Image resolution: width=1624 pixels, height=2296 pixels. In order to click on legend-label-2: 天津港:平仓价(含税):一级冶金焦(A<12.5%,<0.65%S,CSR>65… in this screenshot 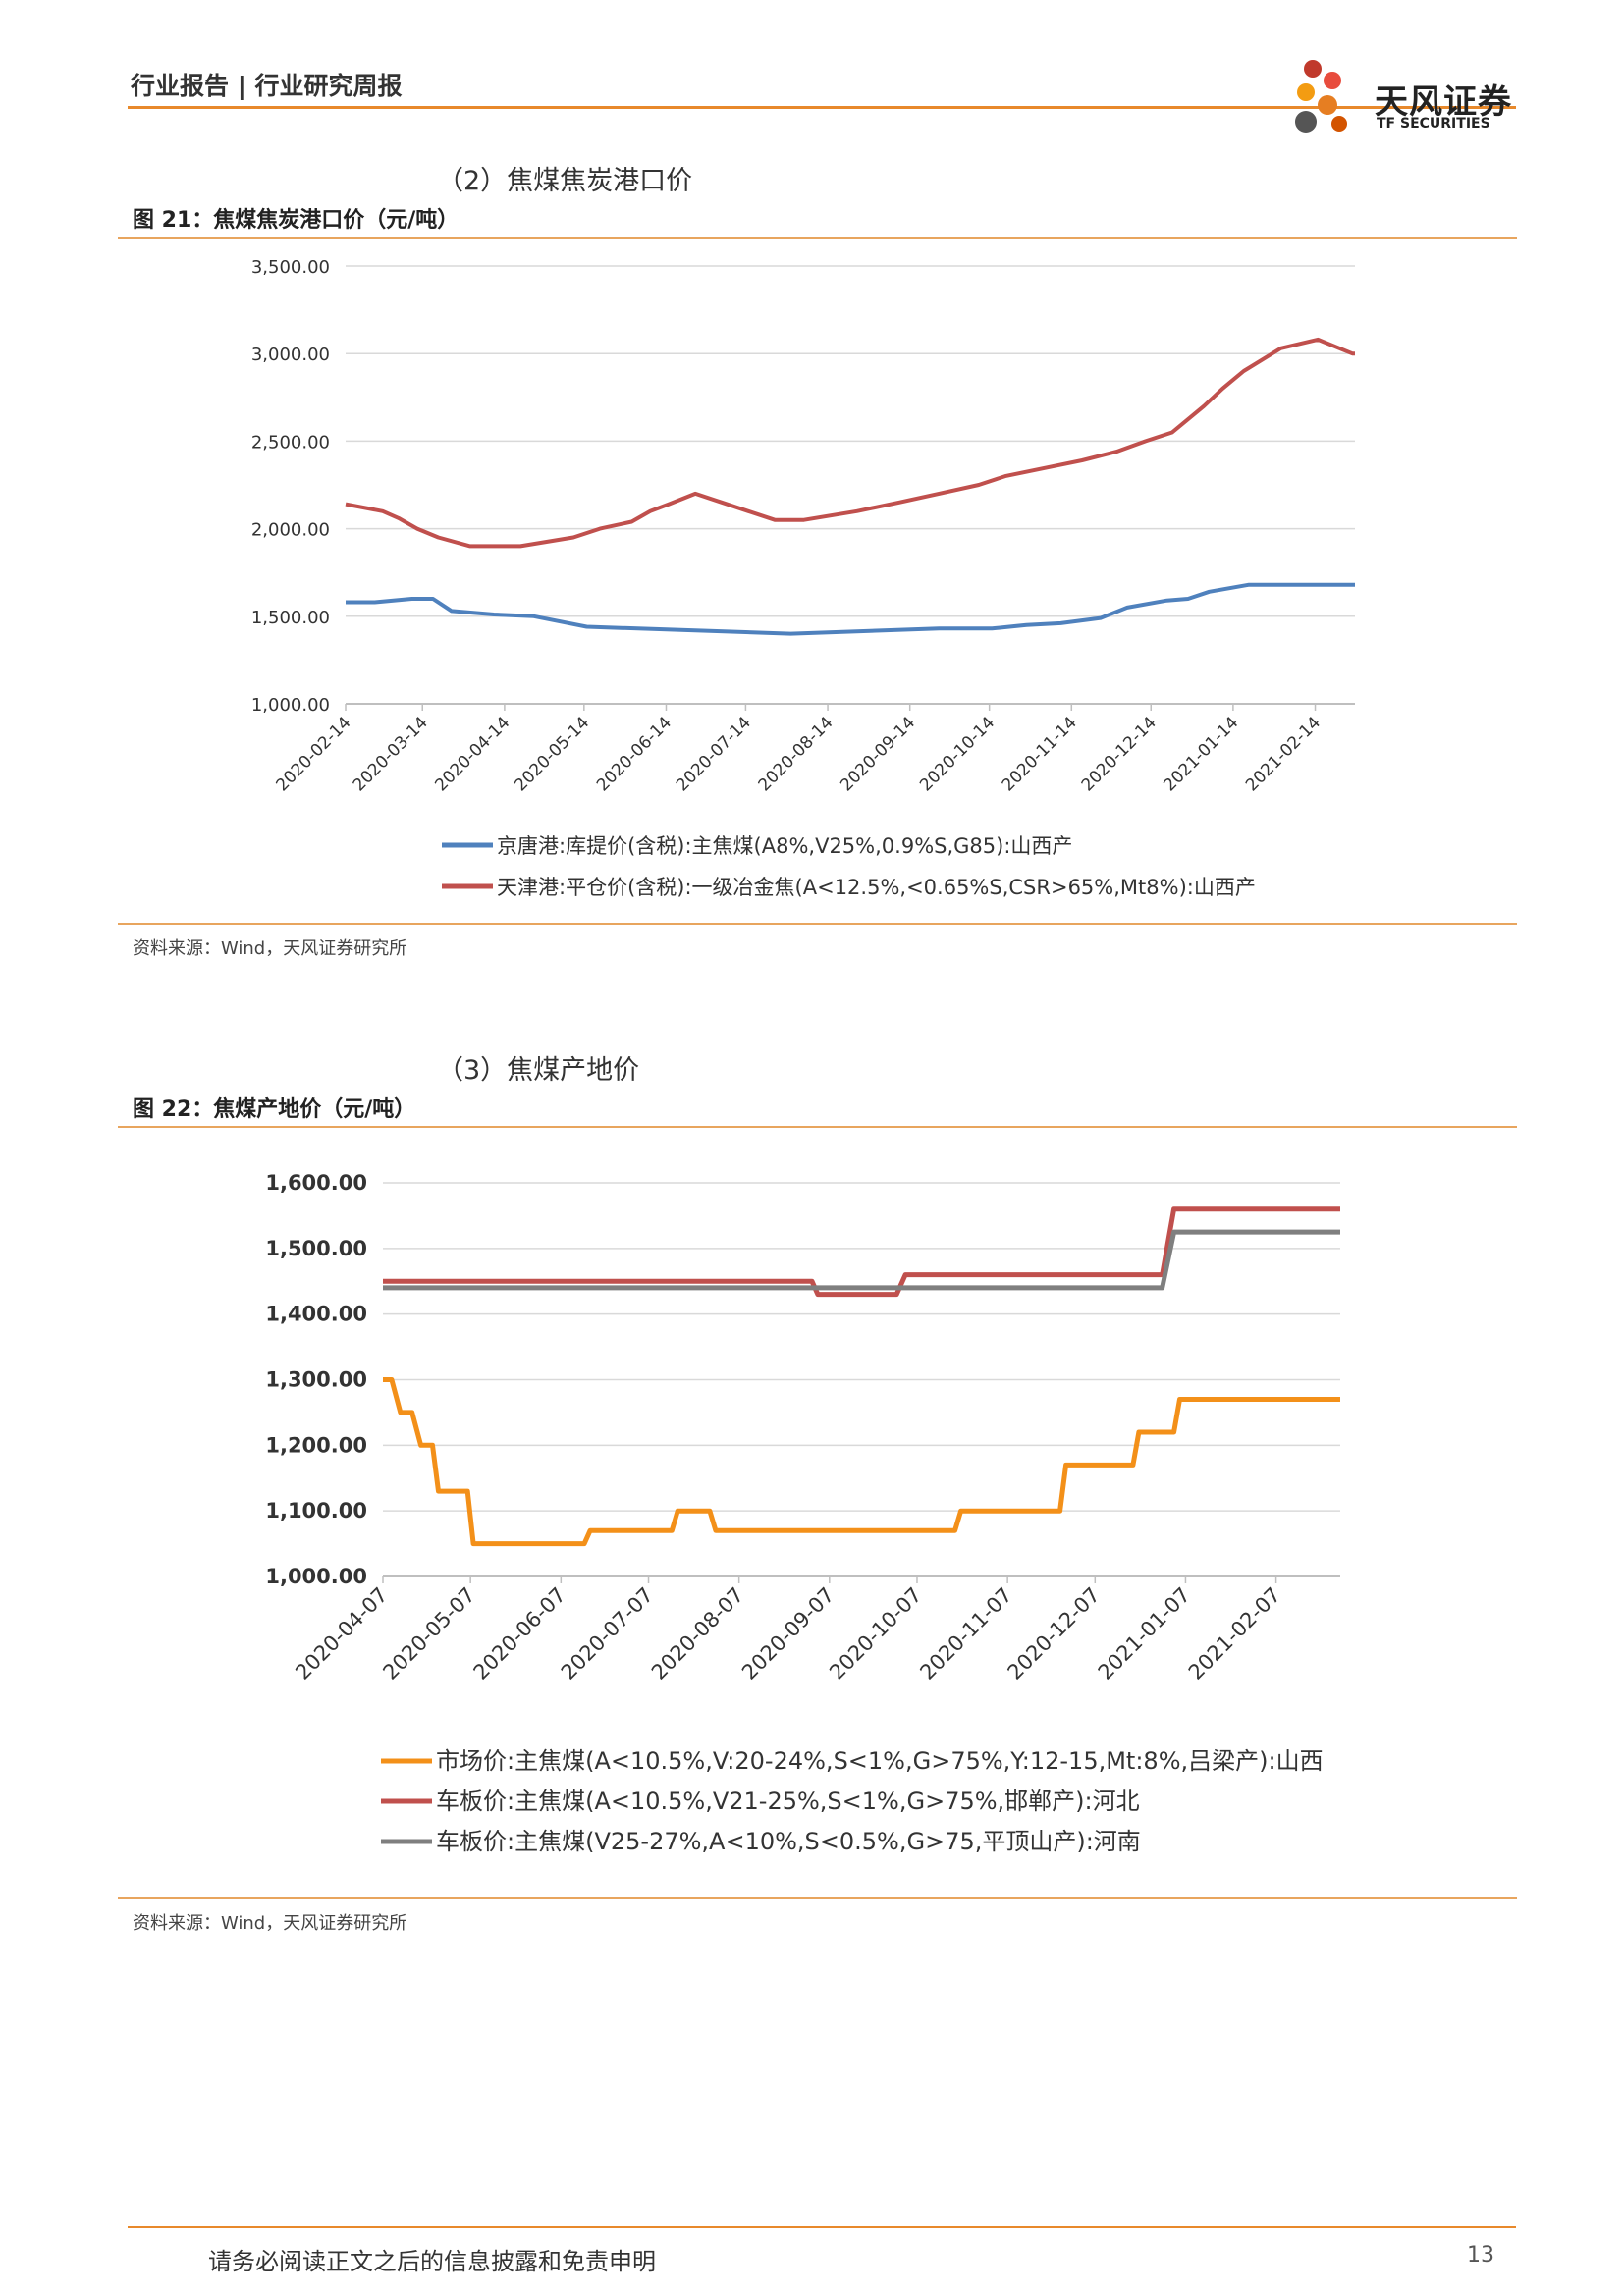, I will do `click(876, 887)`.